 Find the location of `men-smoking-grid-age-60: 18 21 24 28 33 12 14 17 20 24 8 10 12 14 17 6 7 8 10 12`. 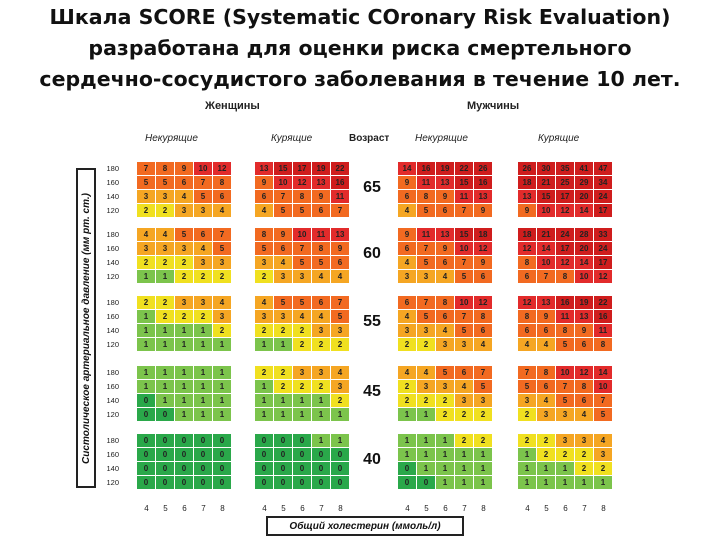

men-smoking-grid-age-60: 18 21 24 28 33 12 14 17 20 24 8 10 12 14 17 6 7 8 10 12 is located at coordinates (565, 255).